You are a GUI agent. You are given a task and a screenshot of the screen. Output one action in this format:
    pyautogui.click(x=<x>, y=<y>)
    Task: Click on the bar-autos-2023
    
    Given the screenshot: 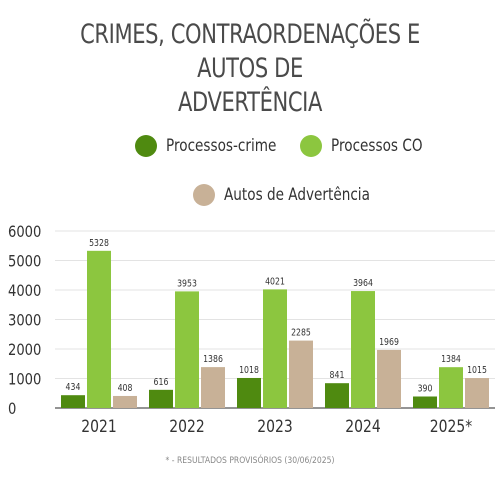 What is the action you would take?
    pyautogui.click(x=301, y=374)
    